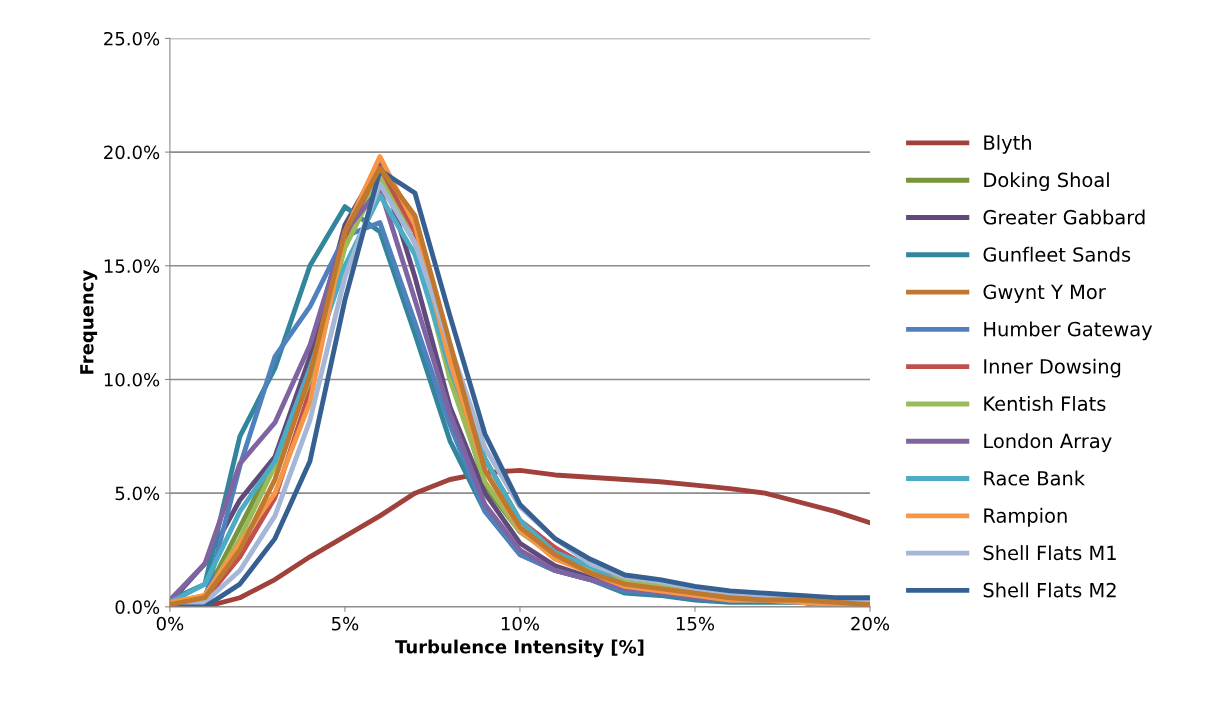  Describe the element at coordinates (519, 648) in the screenshot. I see `x-axis-title: Turbulence Intensity [%]` at that location.